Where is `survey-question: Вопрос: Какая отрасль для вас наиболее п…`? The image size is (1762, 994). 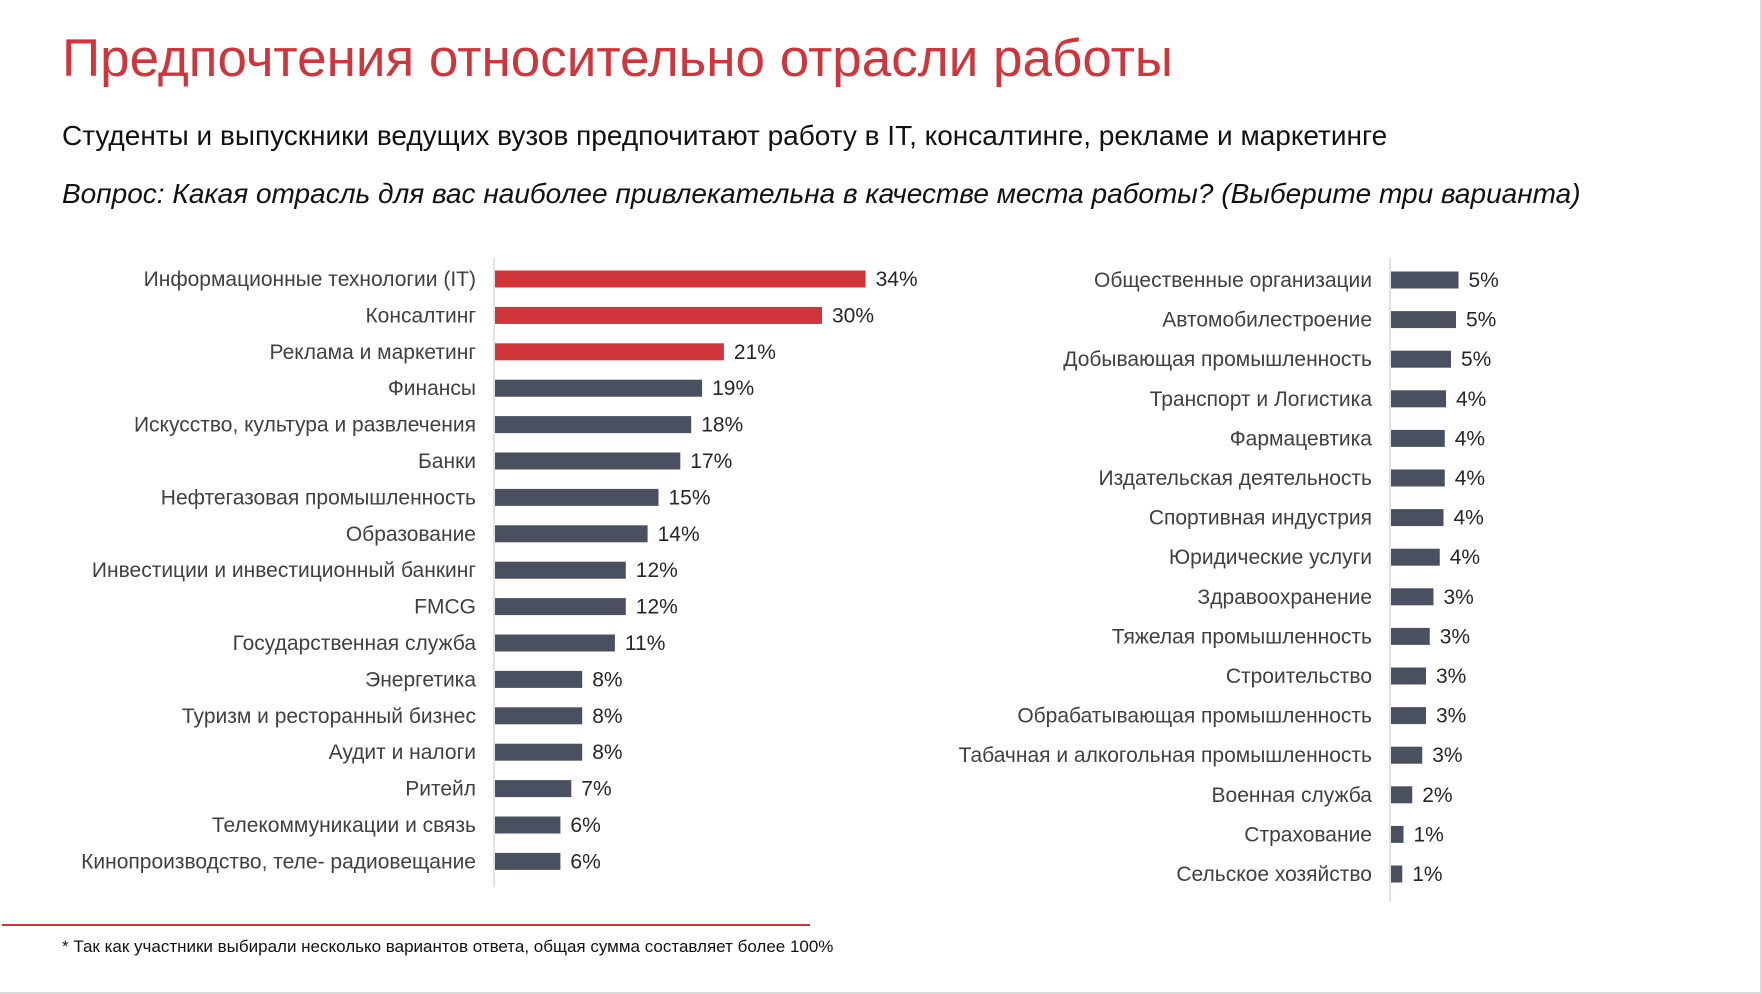
survey-question: Вопрос: Какая отрасль для вас наиболее п… is located at coordinates (821, 193).